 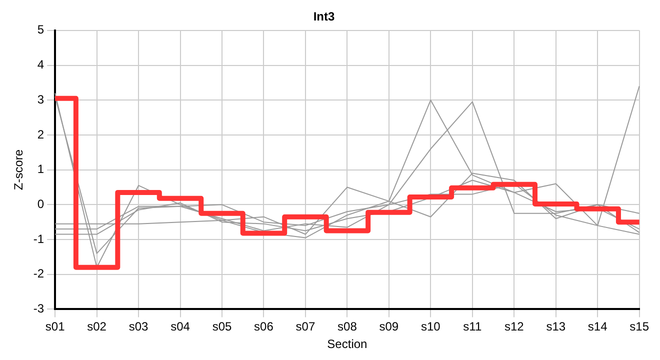 I want to click on y-tick-label: -3, so click(x=38, y=309).